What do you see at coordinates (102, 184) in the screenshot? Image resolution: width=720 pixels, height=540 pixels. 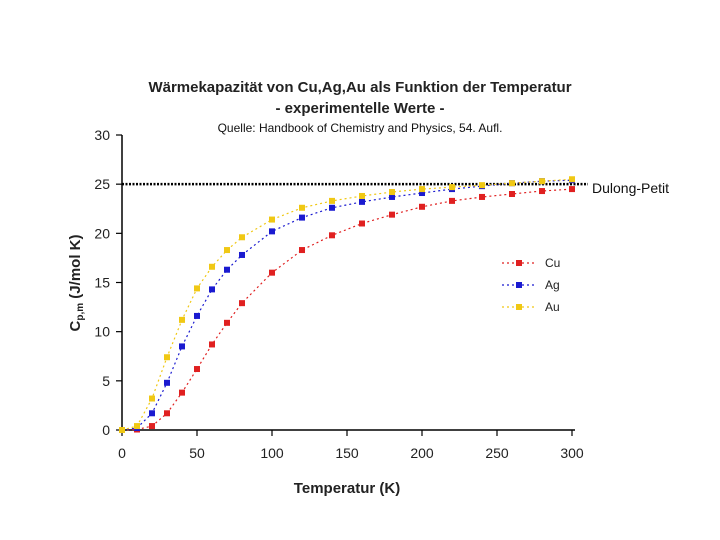 I see `y-tick-label: 25` at bounding box center [102, 184].